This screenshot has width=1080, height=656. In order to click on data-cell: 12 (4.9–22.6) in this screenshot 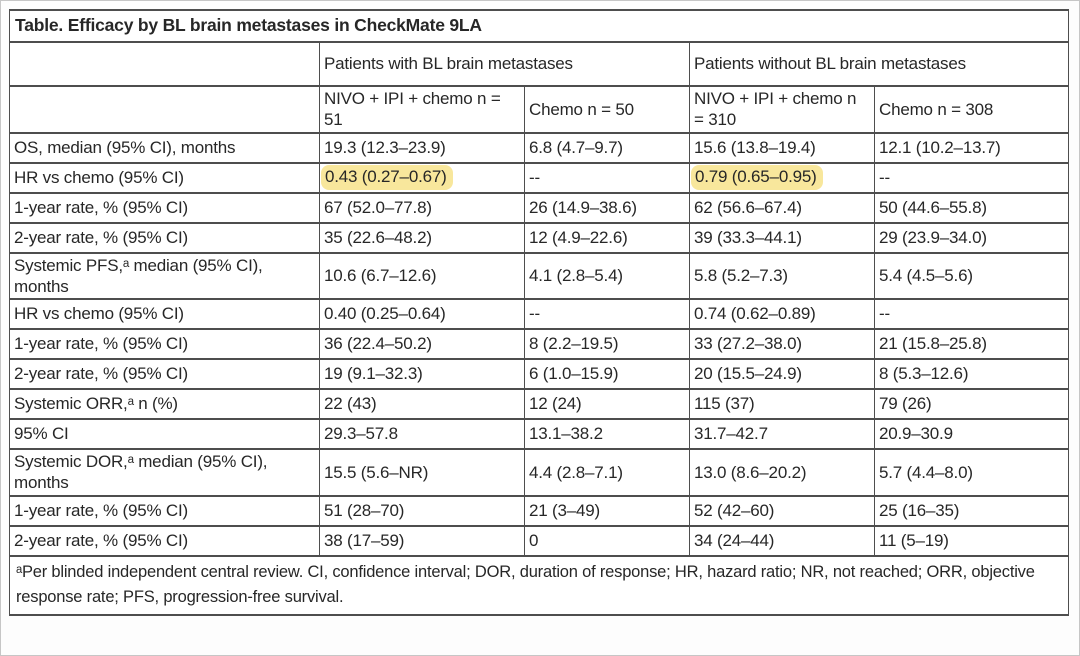, I will do `click(607, 237)`.